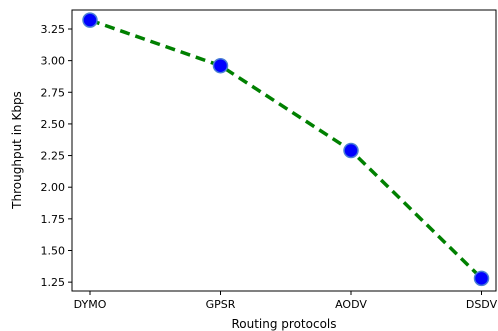 This screenshot has width=498, height=331. Describe the element at coordinates (53, 29) in the screenshot. I see `y-tick-label: 3.25` at that location.